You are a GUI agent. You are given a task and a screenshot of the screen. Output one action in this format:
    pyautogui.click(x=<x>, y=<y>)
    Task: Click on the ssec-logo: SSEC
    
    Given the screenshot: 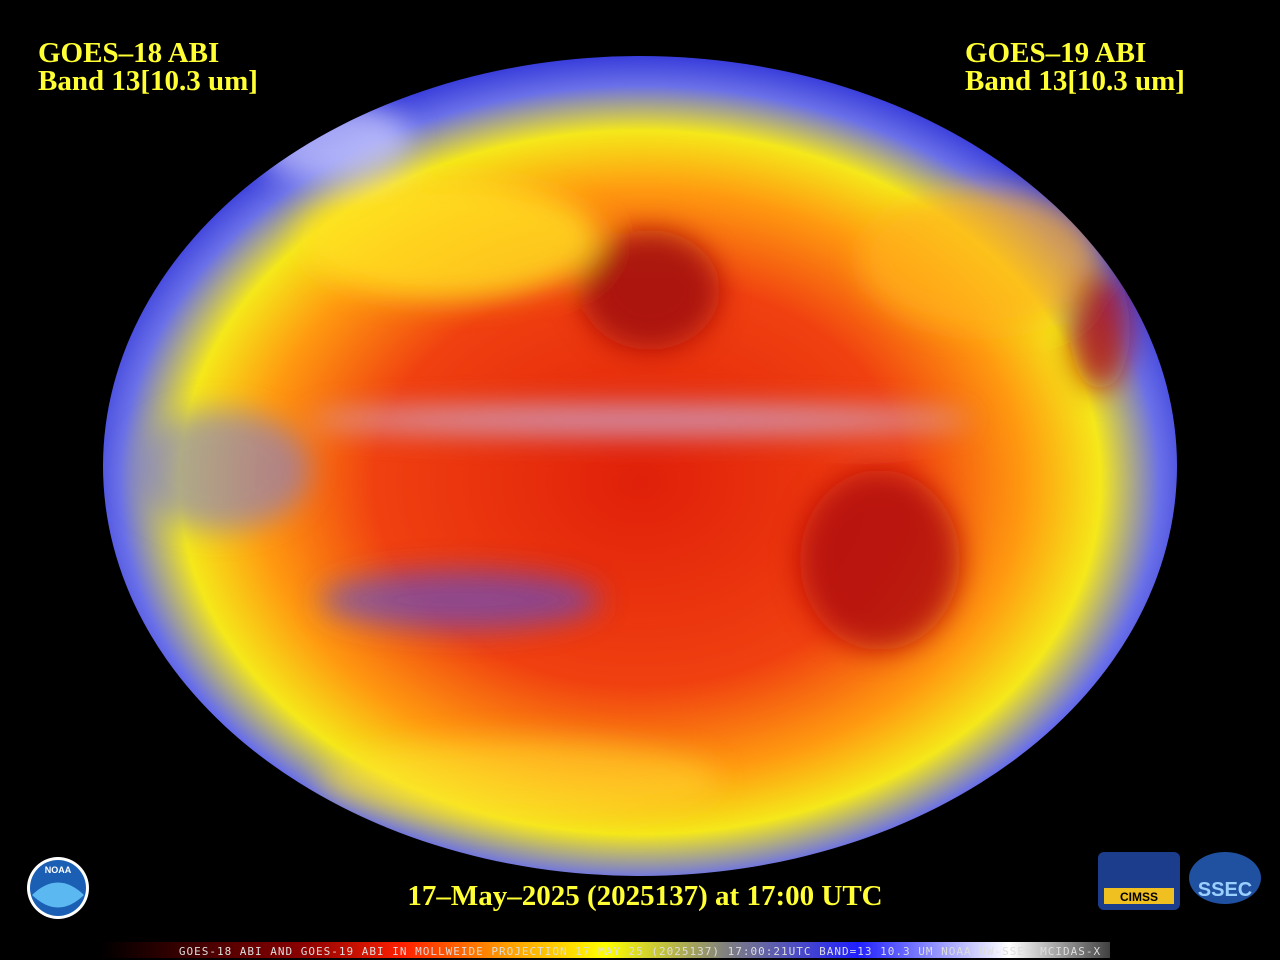 What is the action you would take?
    pyautogui.click(x=1225, y=878)
    